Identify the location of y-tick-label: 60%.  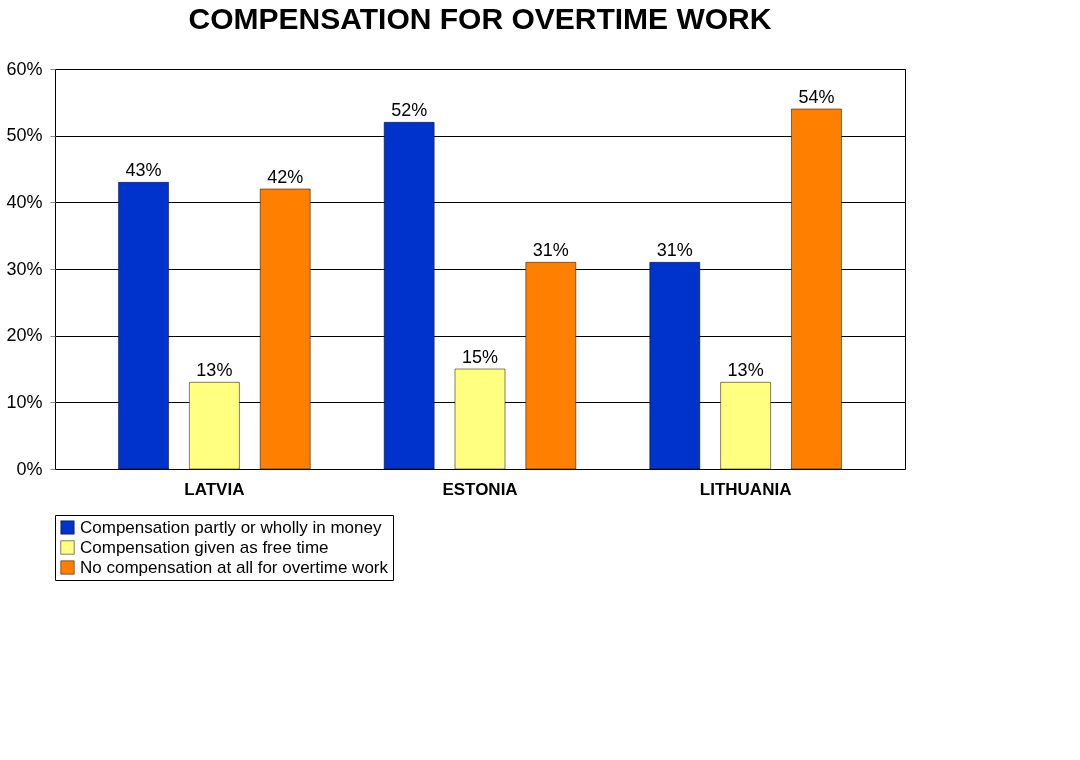
(24, 68).